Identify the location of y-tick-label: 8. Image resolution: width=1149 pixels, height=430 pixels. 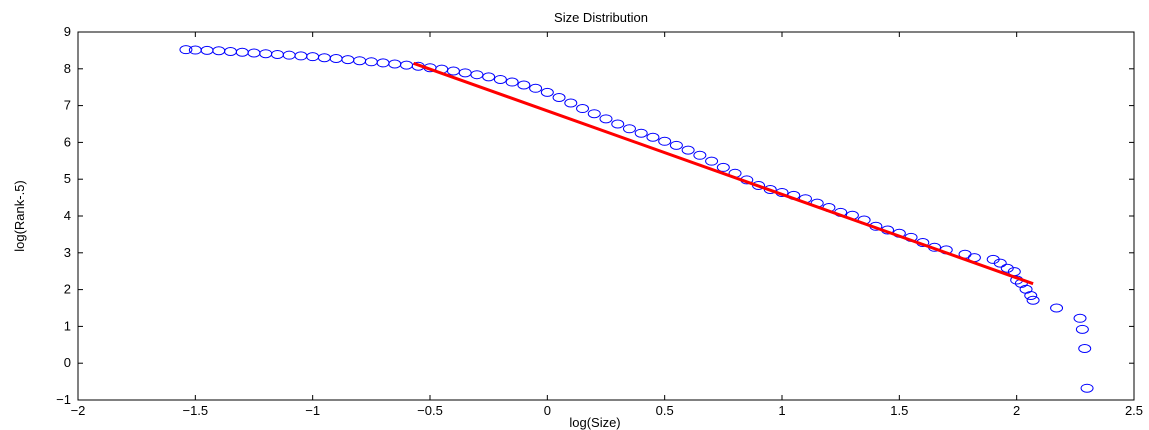
(67, 68).